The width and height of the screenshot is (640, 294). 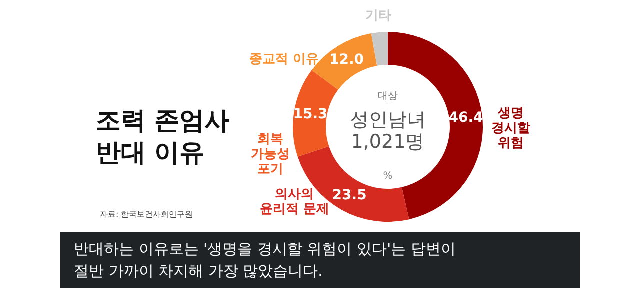 What do you see at coordinates (347, 60) in the screenshot?
I see `data-label: 12.0` at bounding box center [347, 60].